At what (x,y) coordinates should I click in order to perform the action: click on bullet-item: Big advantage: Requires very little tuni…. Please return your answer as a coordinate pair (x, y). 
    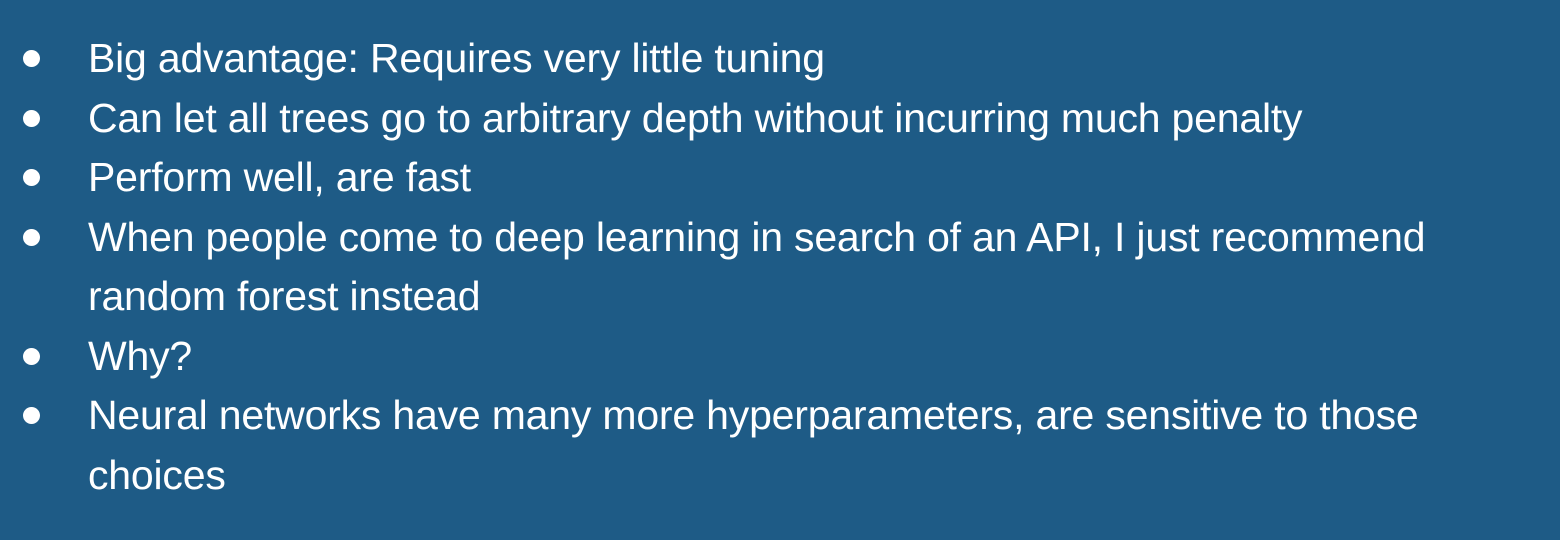
    Looking at the image, I should click on (780, 59).